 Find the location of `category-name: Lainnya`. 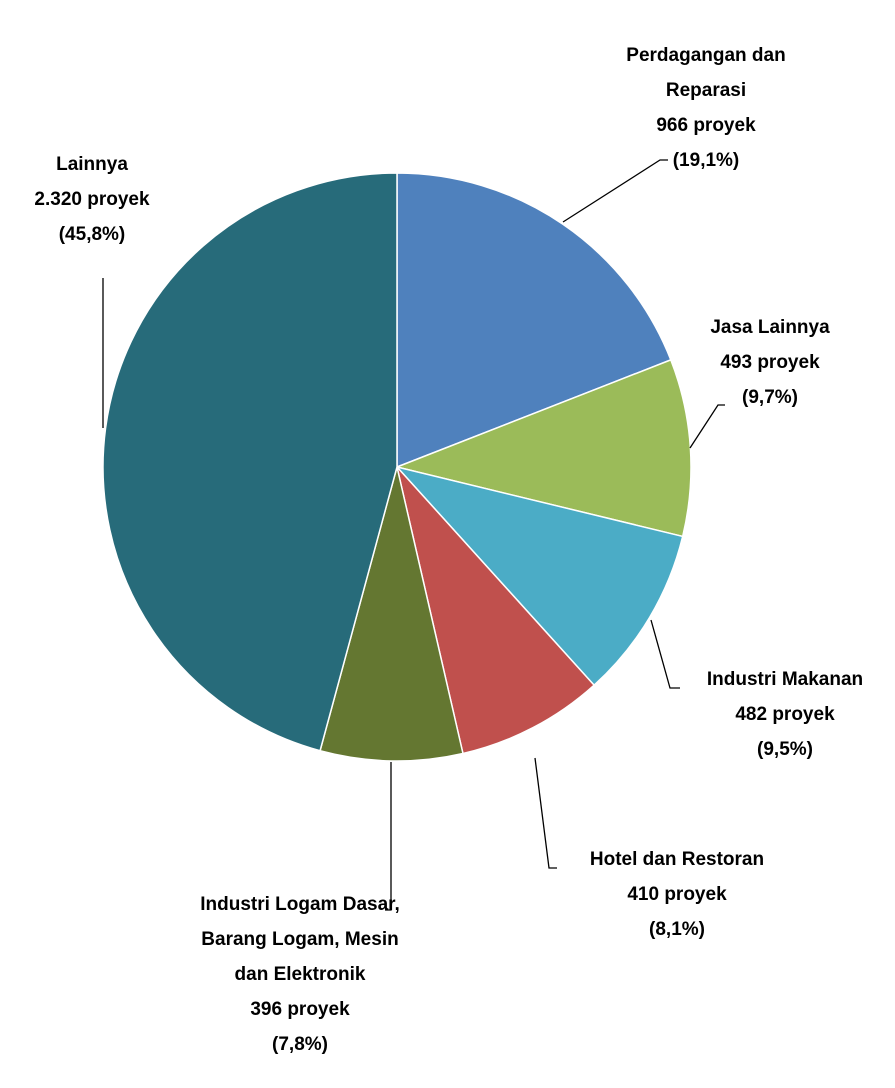

category-name: Lainnya is located at coordinates (92, 164).